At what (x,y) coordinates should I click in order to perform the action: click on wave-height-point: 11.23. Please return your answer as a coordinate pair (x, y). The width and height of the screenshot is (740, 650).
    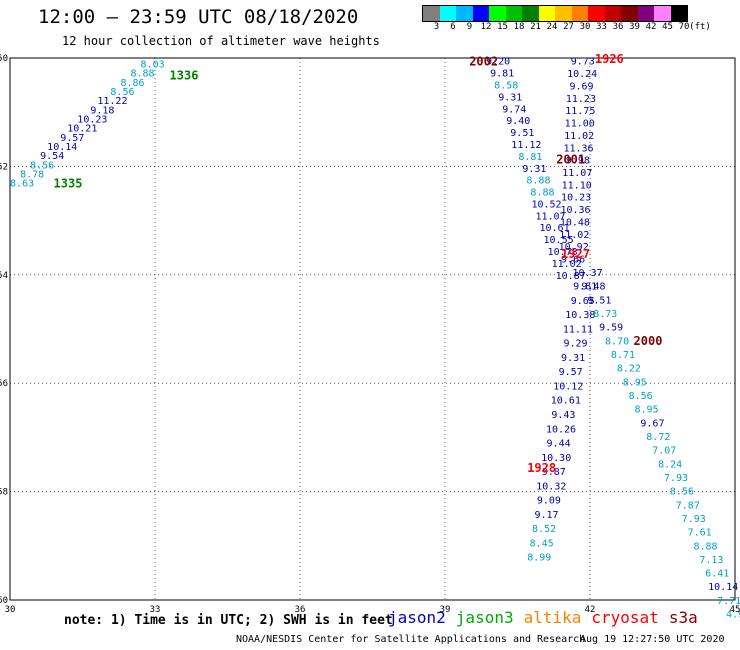
    Looking at the image, I should click on (581, 99).